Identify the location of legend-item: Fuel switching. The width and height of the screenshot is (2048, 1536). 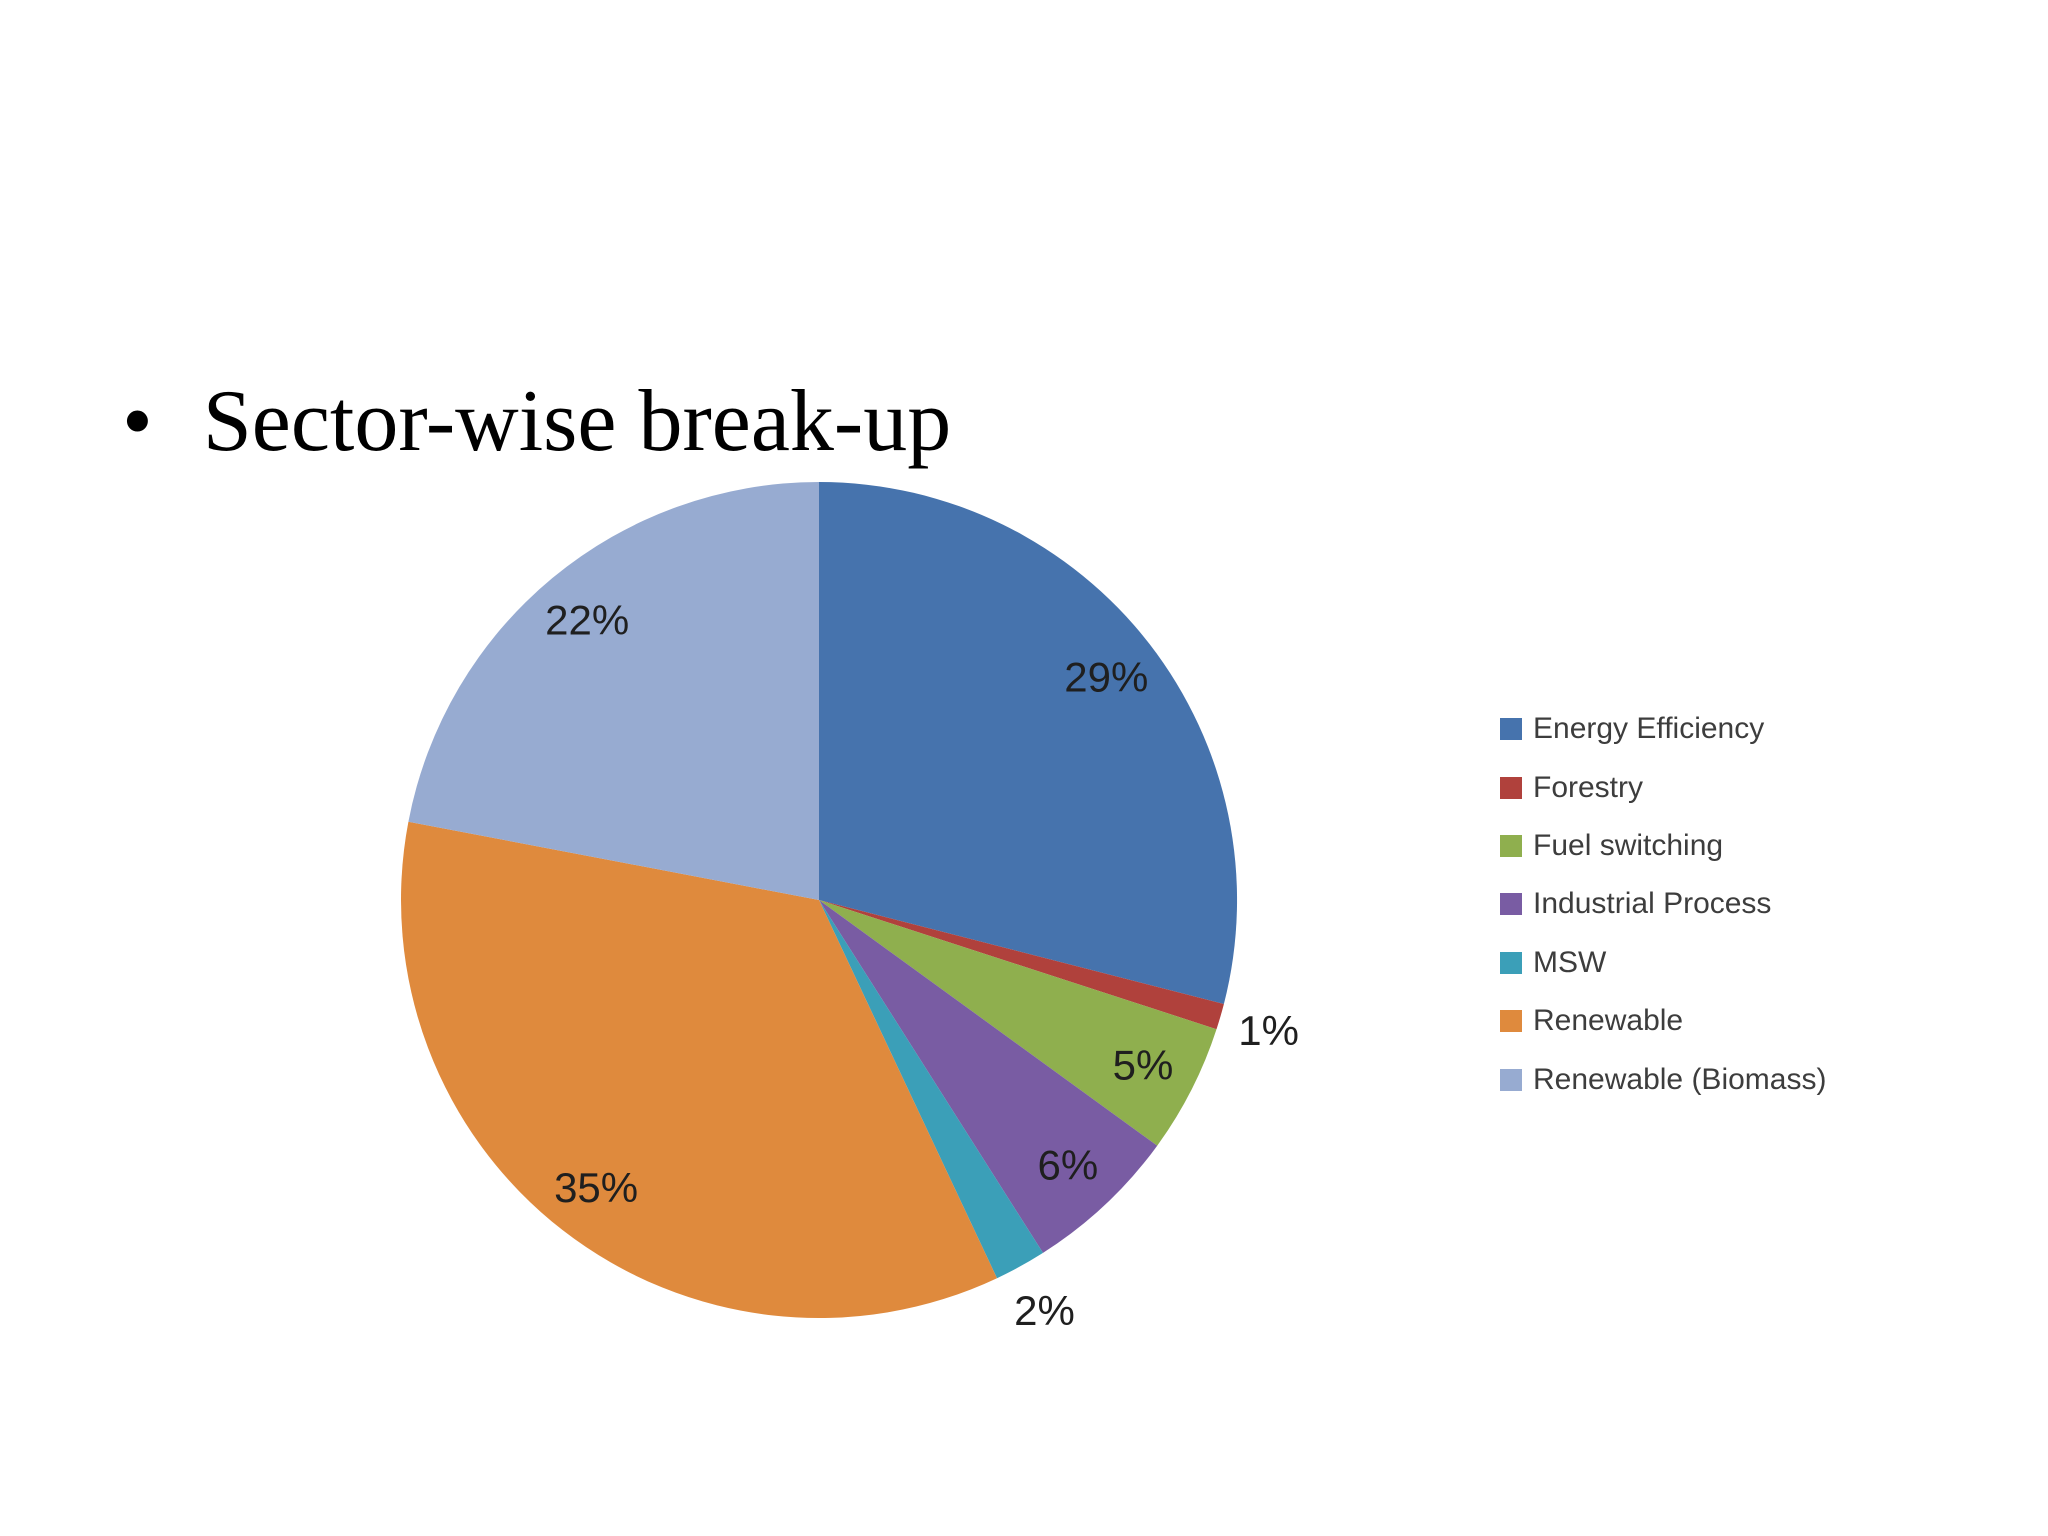
(1663, 846).